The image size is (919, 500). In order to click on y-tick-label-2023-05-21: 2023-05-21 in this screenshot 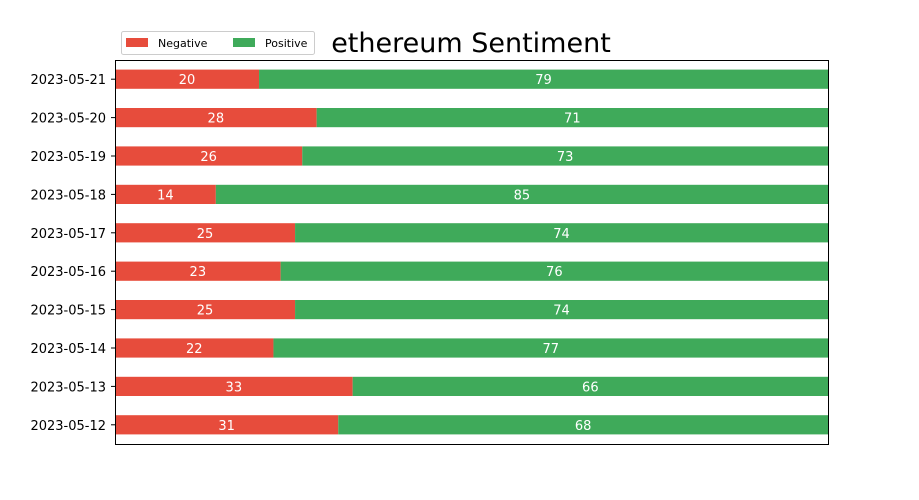, I will do `click(68, 80)`.